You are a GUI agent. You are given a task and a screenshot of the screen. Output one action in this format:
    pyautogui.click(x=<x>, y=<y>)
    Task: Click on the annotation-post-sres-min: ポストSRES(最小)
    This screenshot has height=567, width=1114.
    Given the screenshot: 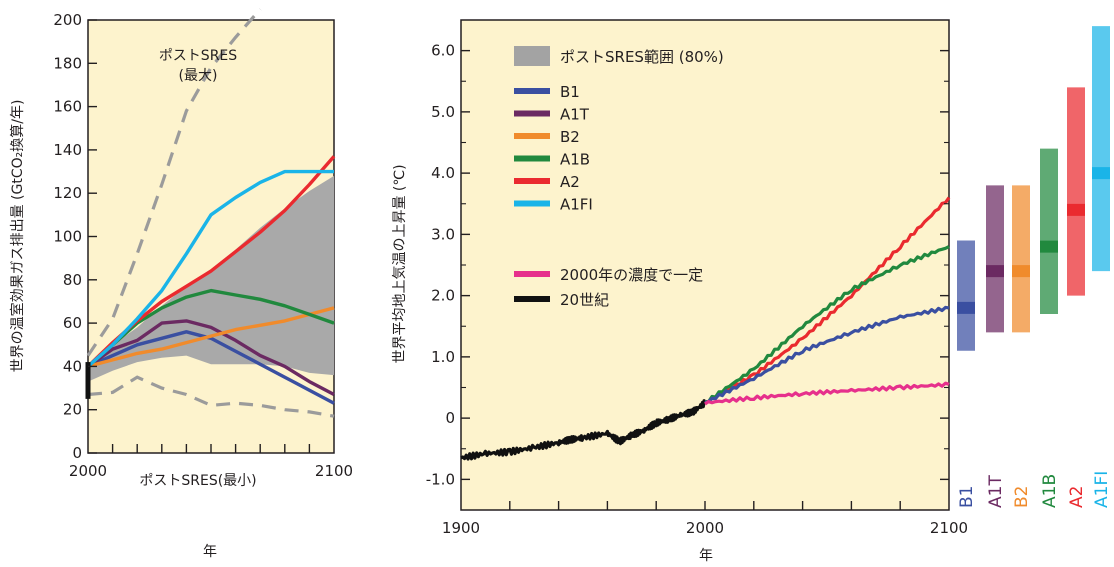 What is the action you would take?
    pyautogui.click(x=197, y=481)
    